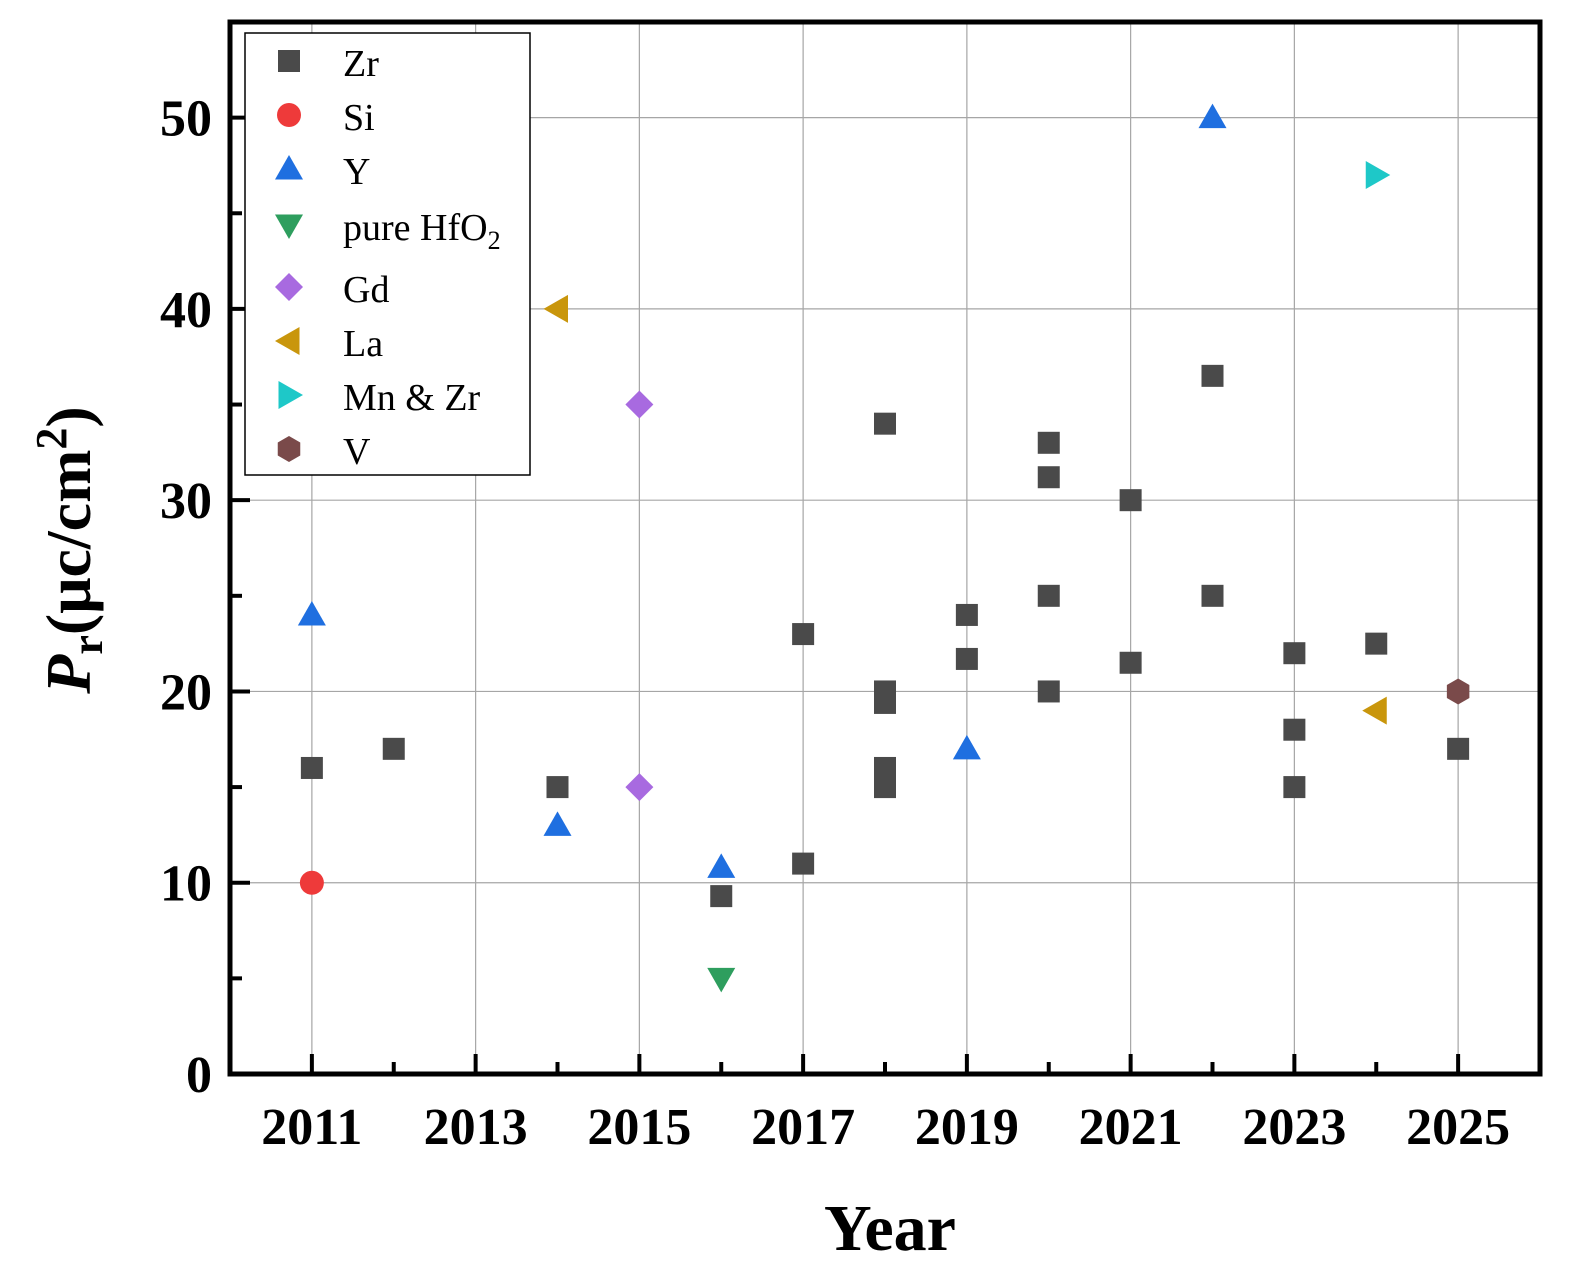 The image size is (1580, 1277). I want to click on x-tick-label: 2011, so click(311, 1127).